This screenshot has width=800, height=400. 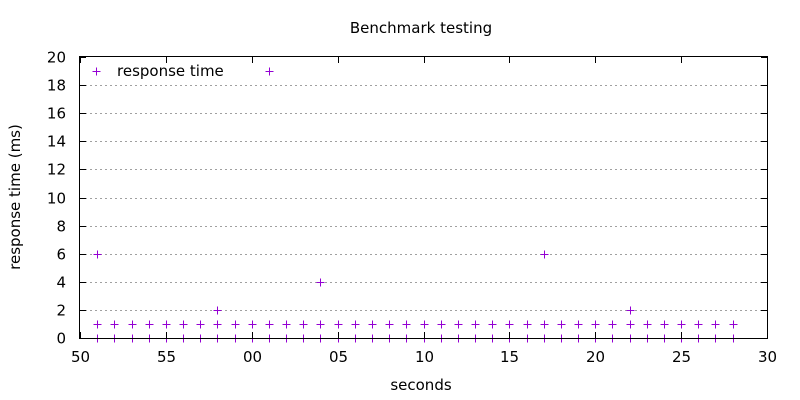 I want to click on y-axis-title: response time (ms), so click(x=15, y=197).